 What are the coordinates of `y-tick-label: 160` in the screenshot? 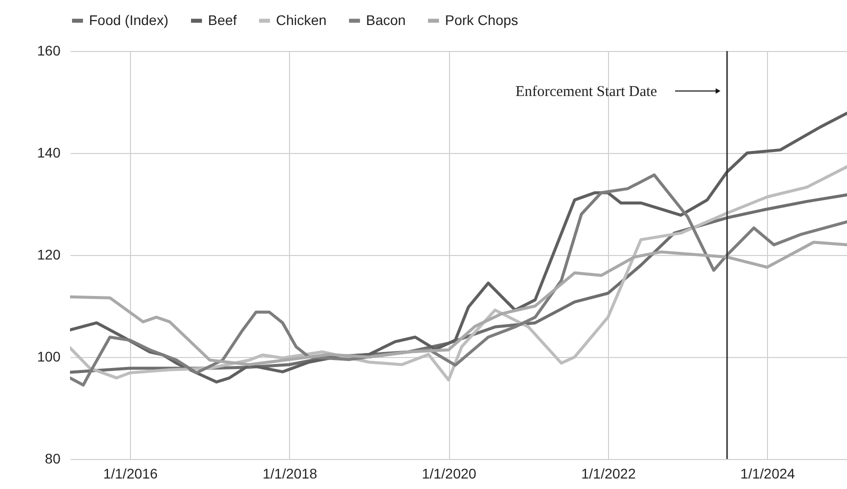 It's located at (49, 50).